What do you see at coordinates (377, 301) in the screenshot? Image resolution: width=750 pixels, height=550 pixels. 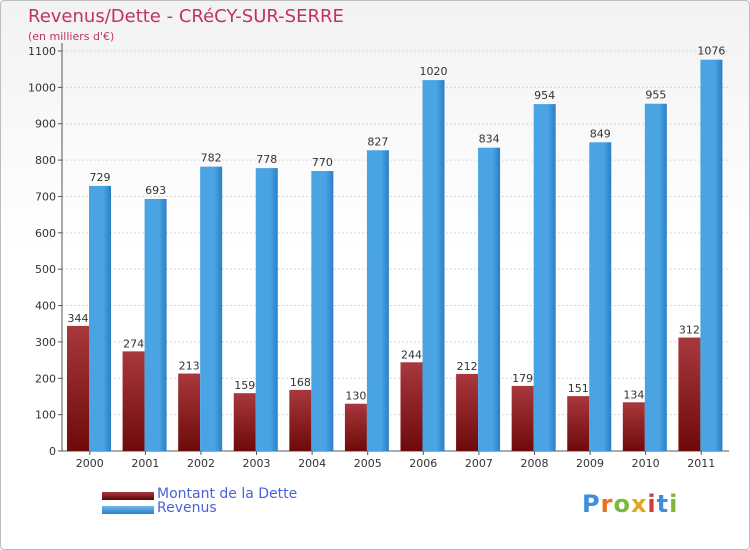 I see `bar-revenus-2005` at bounding box center [377, 301].